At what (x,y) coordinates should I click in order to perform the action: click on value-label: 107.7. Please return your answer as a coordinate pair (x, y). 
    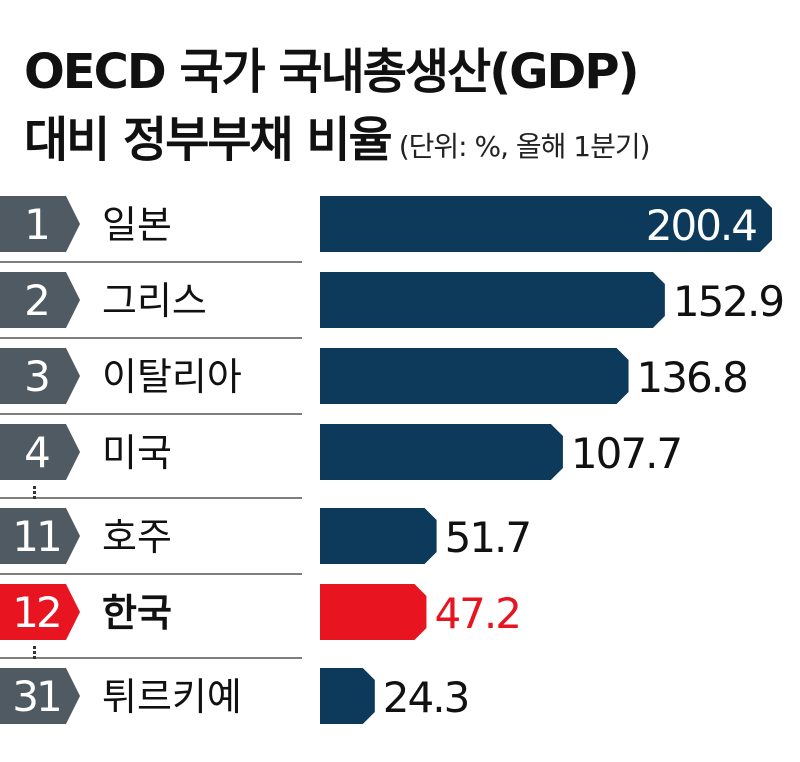
    Looking at the image, I should click on (626, 453).